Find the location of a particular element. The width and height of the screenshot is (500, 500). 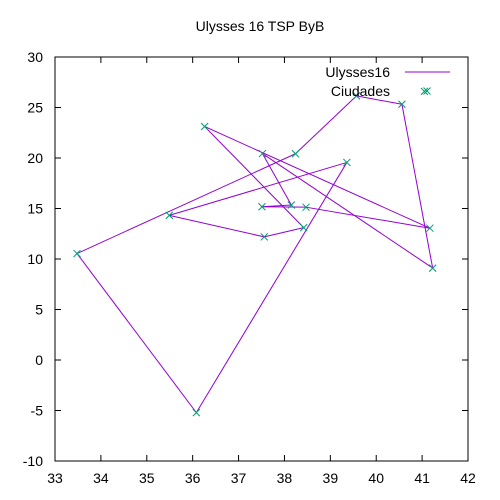

x-tick-label: 40 is located at coordinates (376, 478).